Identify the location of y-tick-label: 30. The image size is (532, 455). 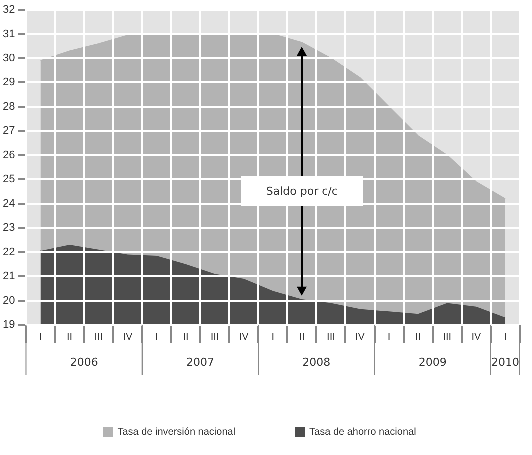
(9, 58).